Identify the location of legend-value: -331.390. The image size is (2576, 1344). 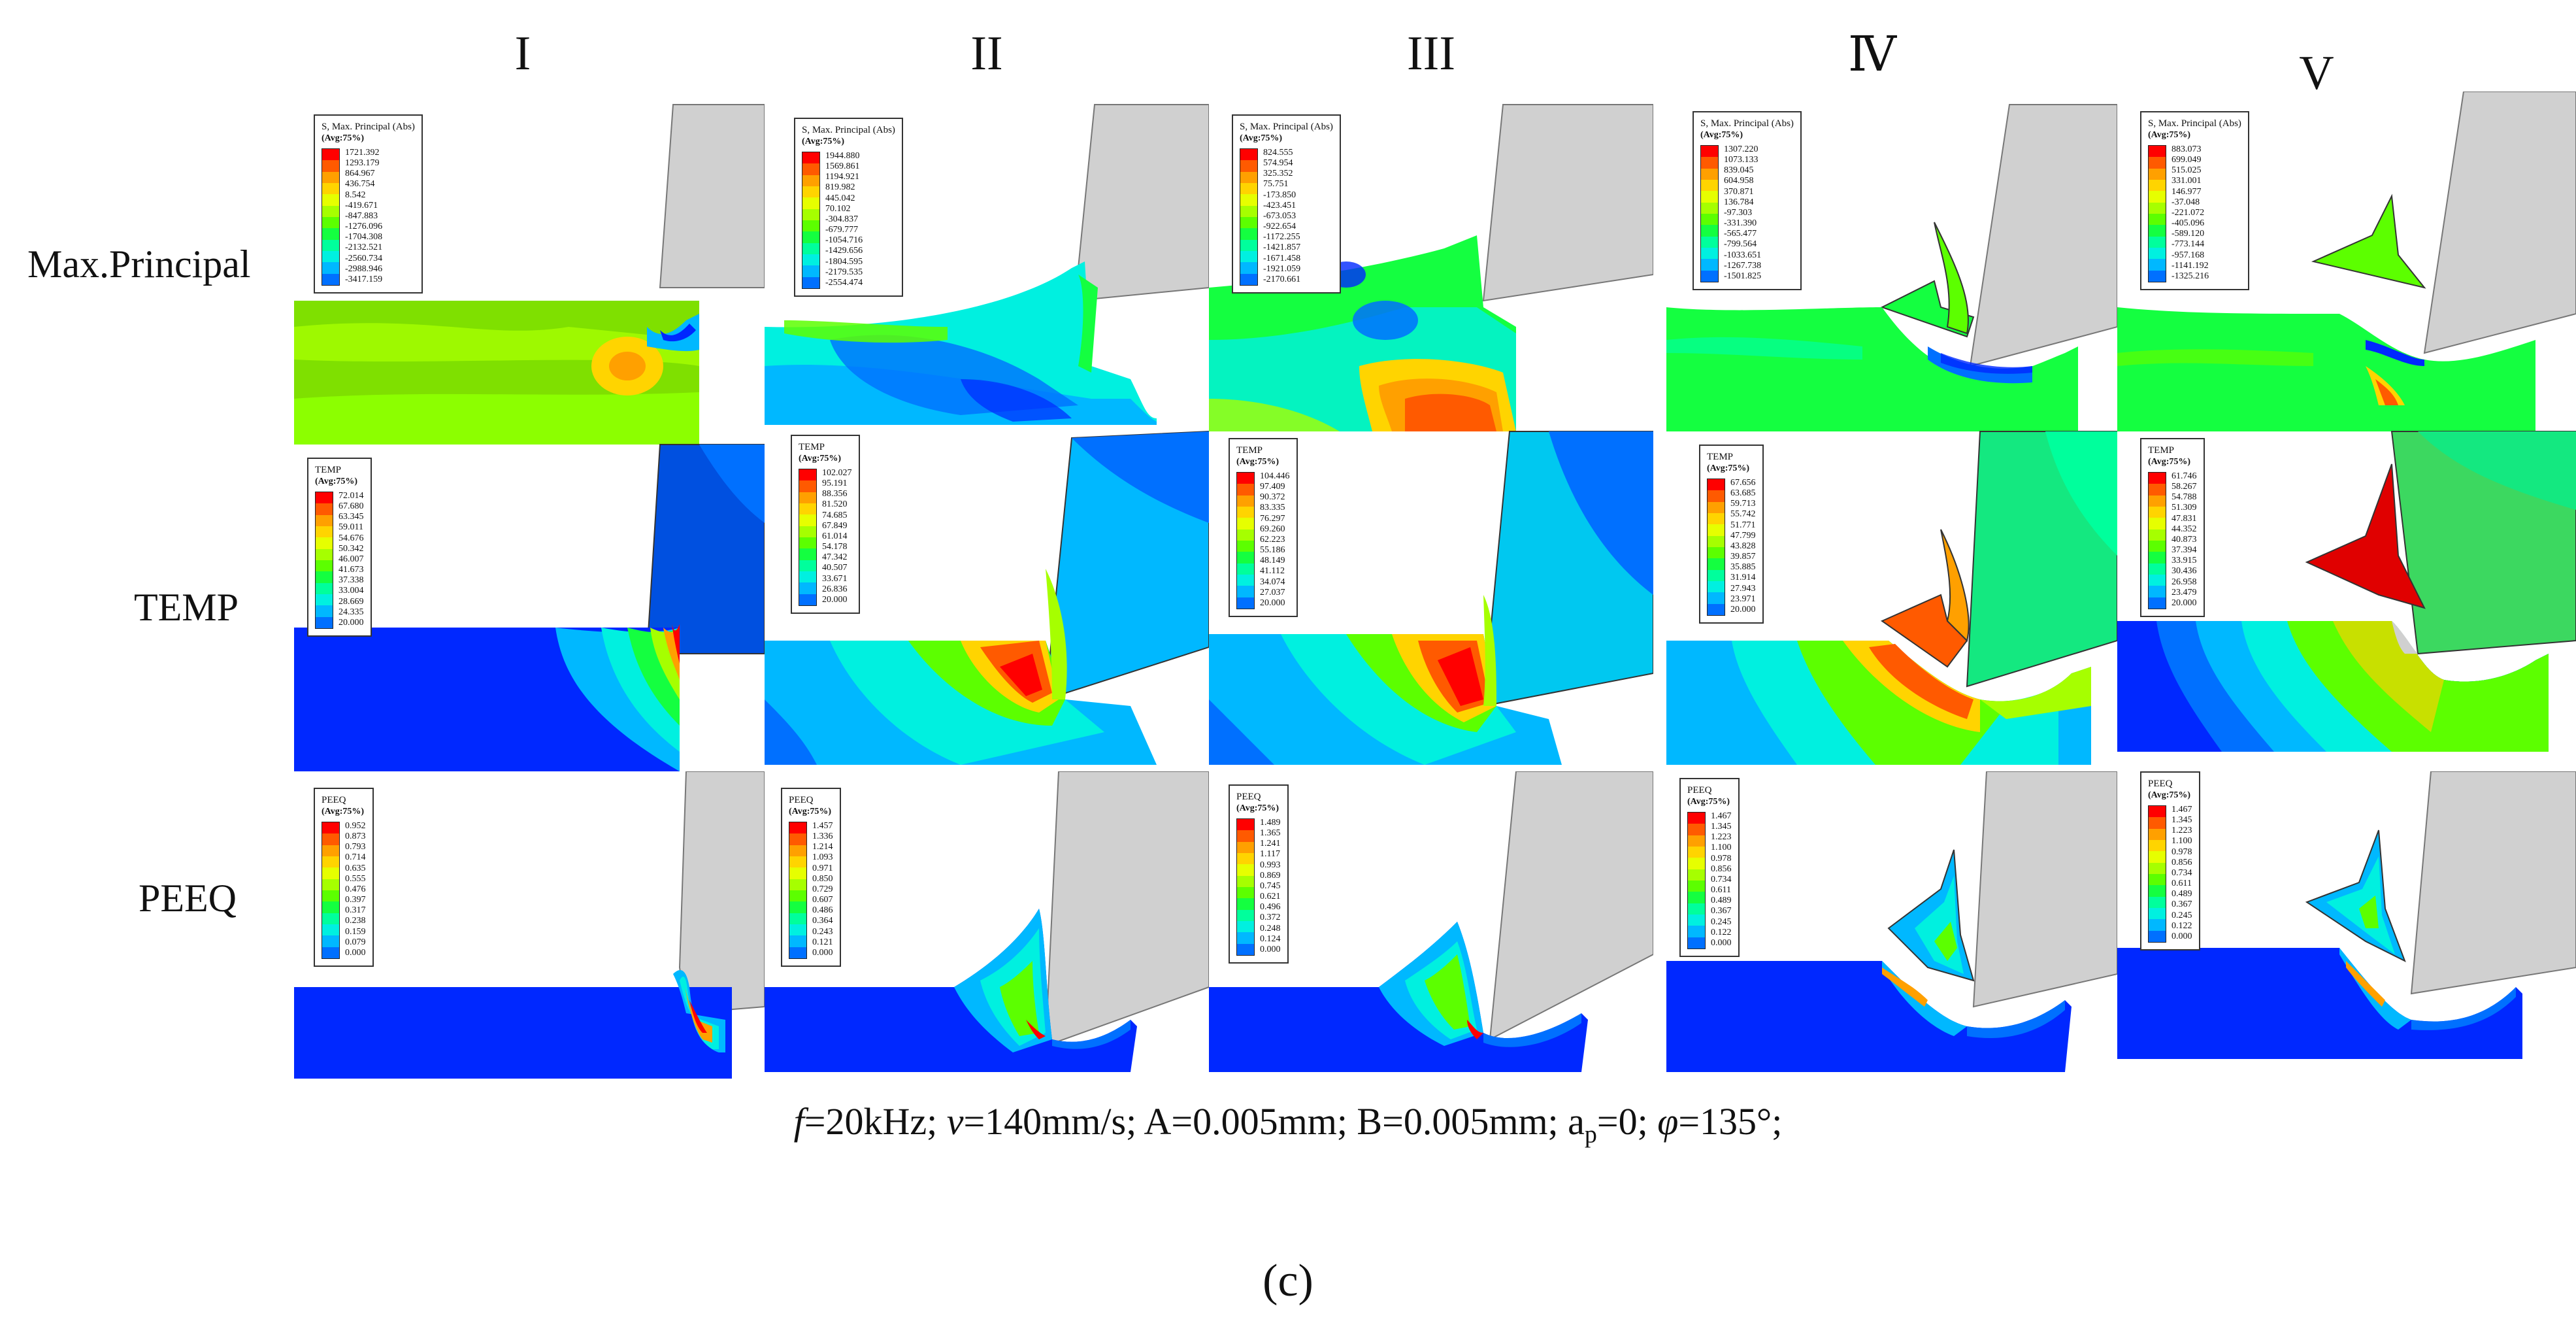
(1740, 223).